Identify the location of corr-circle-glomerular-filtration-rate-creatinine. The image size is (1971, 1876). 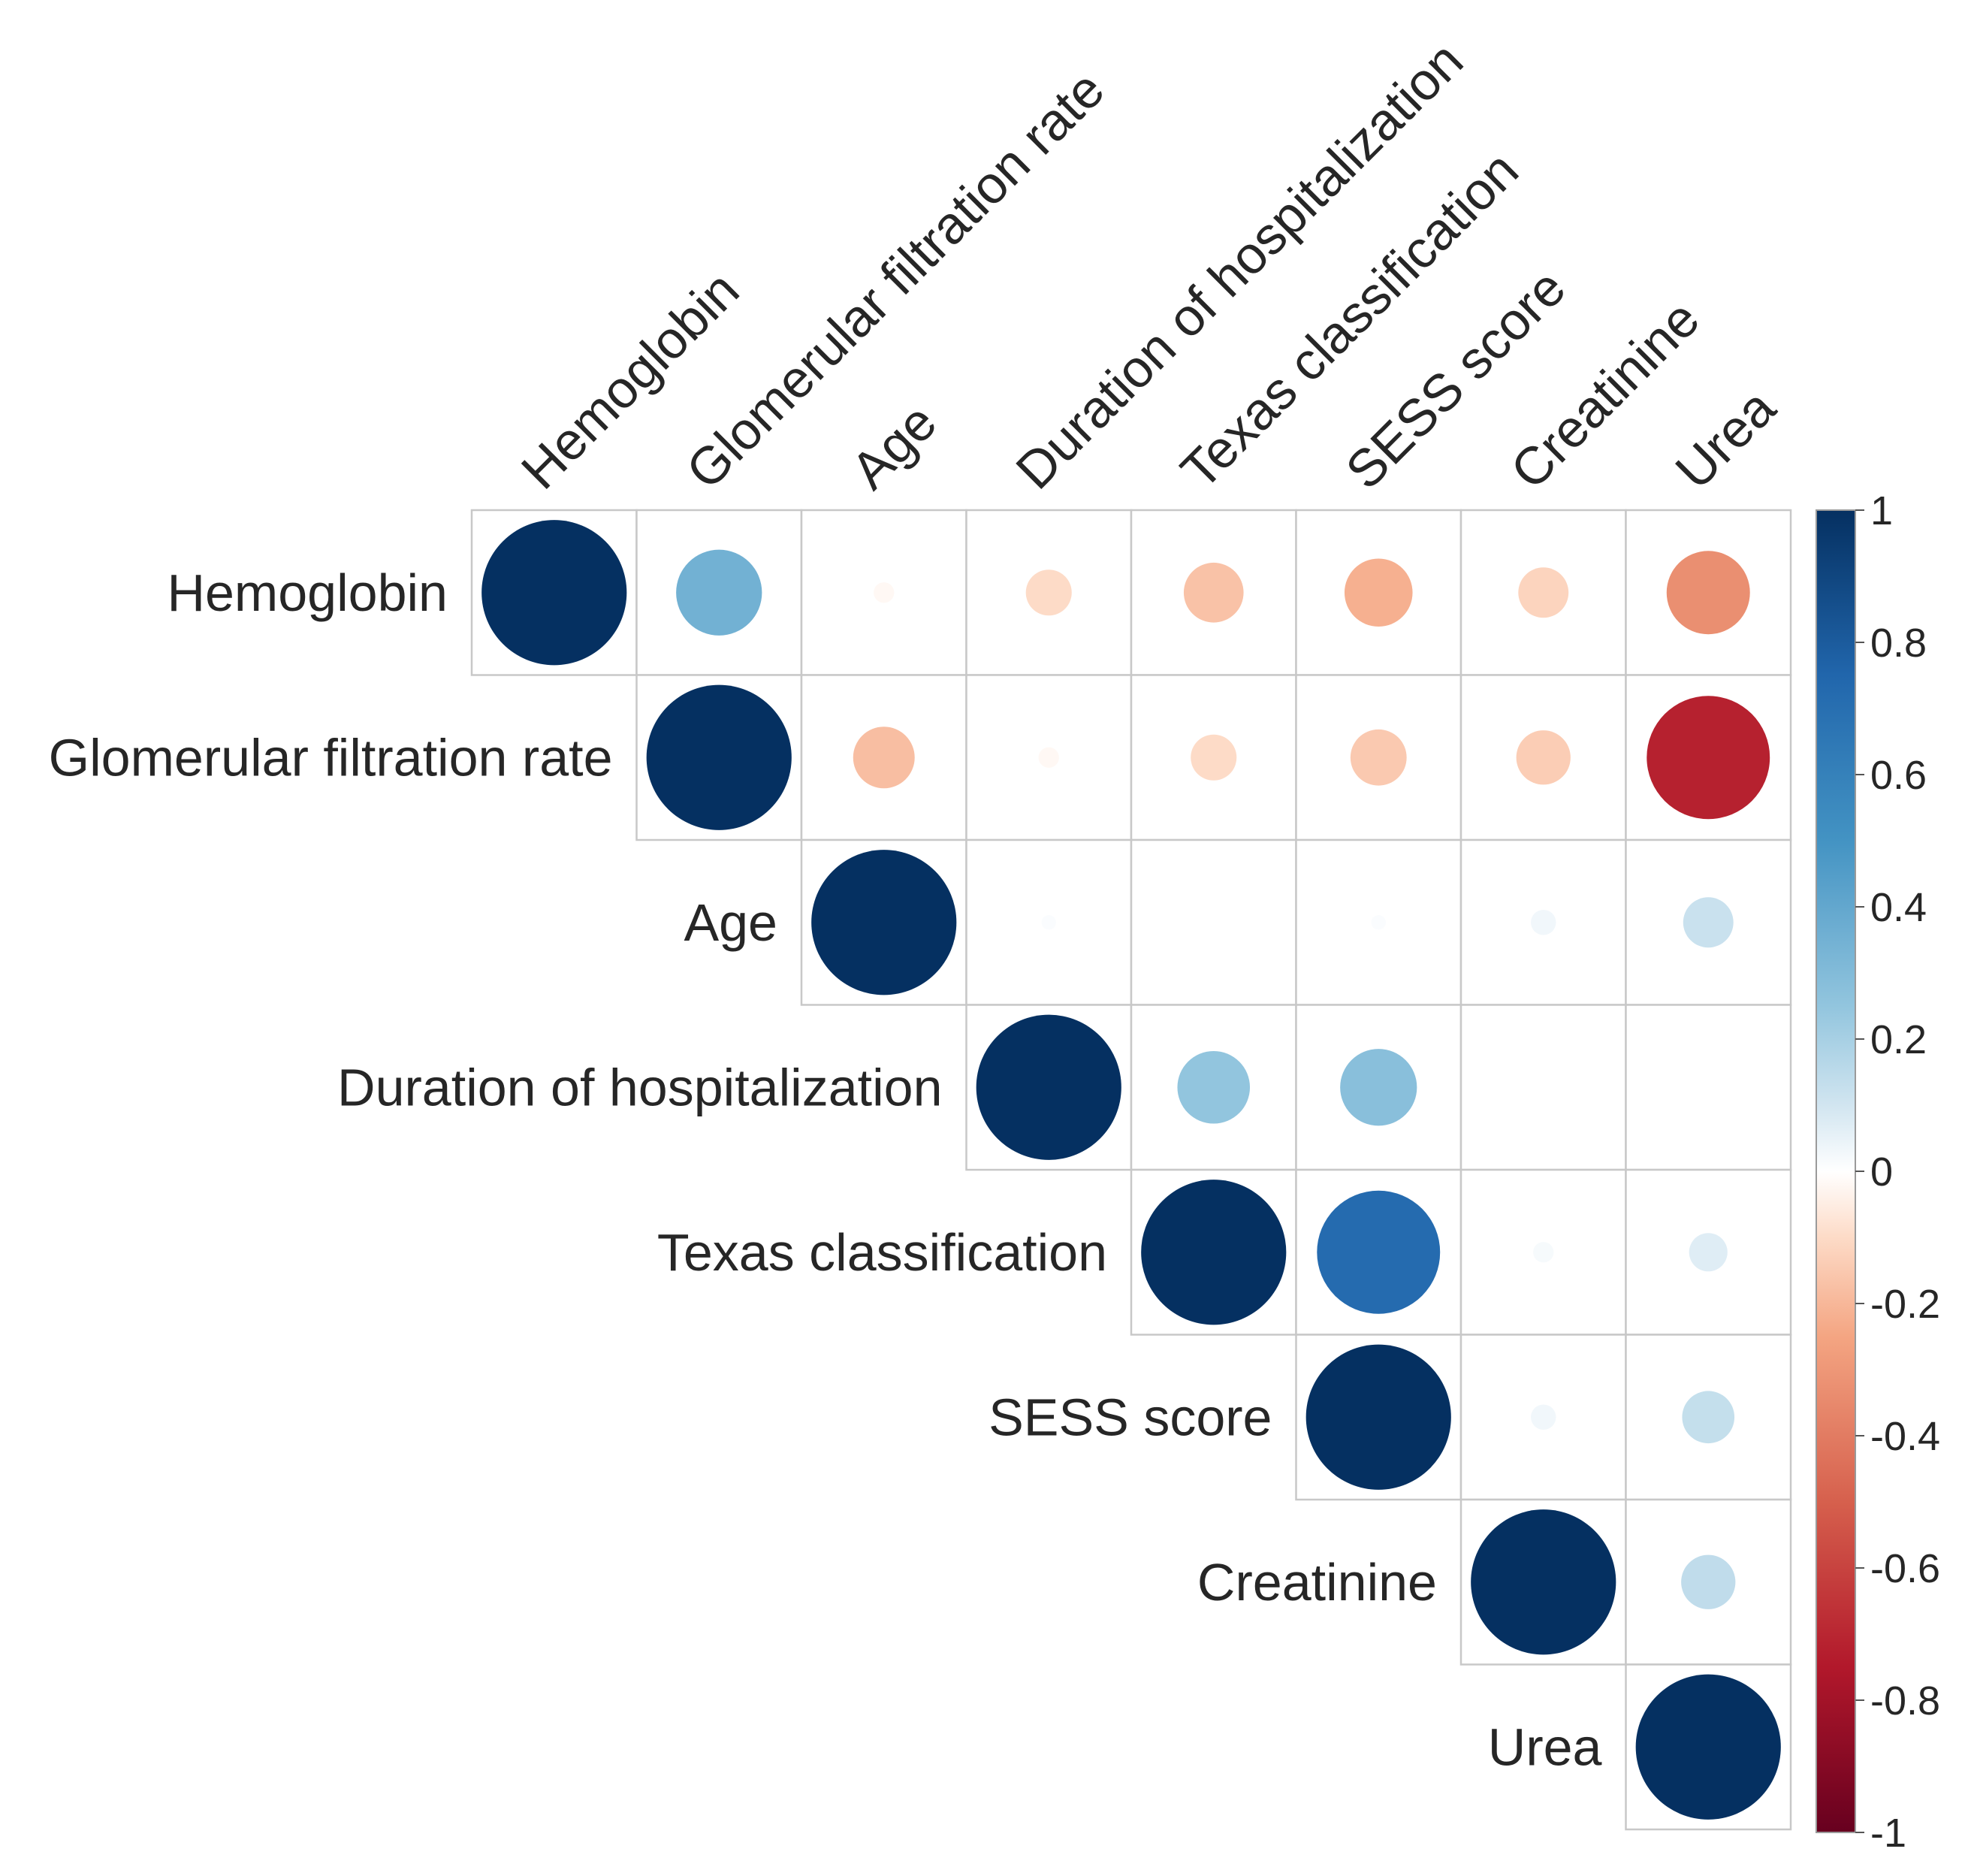
(1543, 757).